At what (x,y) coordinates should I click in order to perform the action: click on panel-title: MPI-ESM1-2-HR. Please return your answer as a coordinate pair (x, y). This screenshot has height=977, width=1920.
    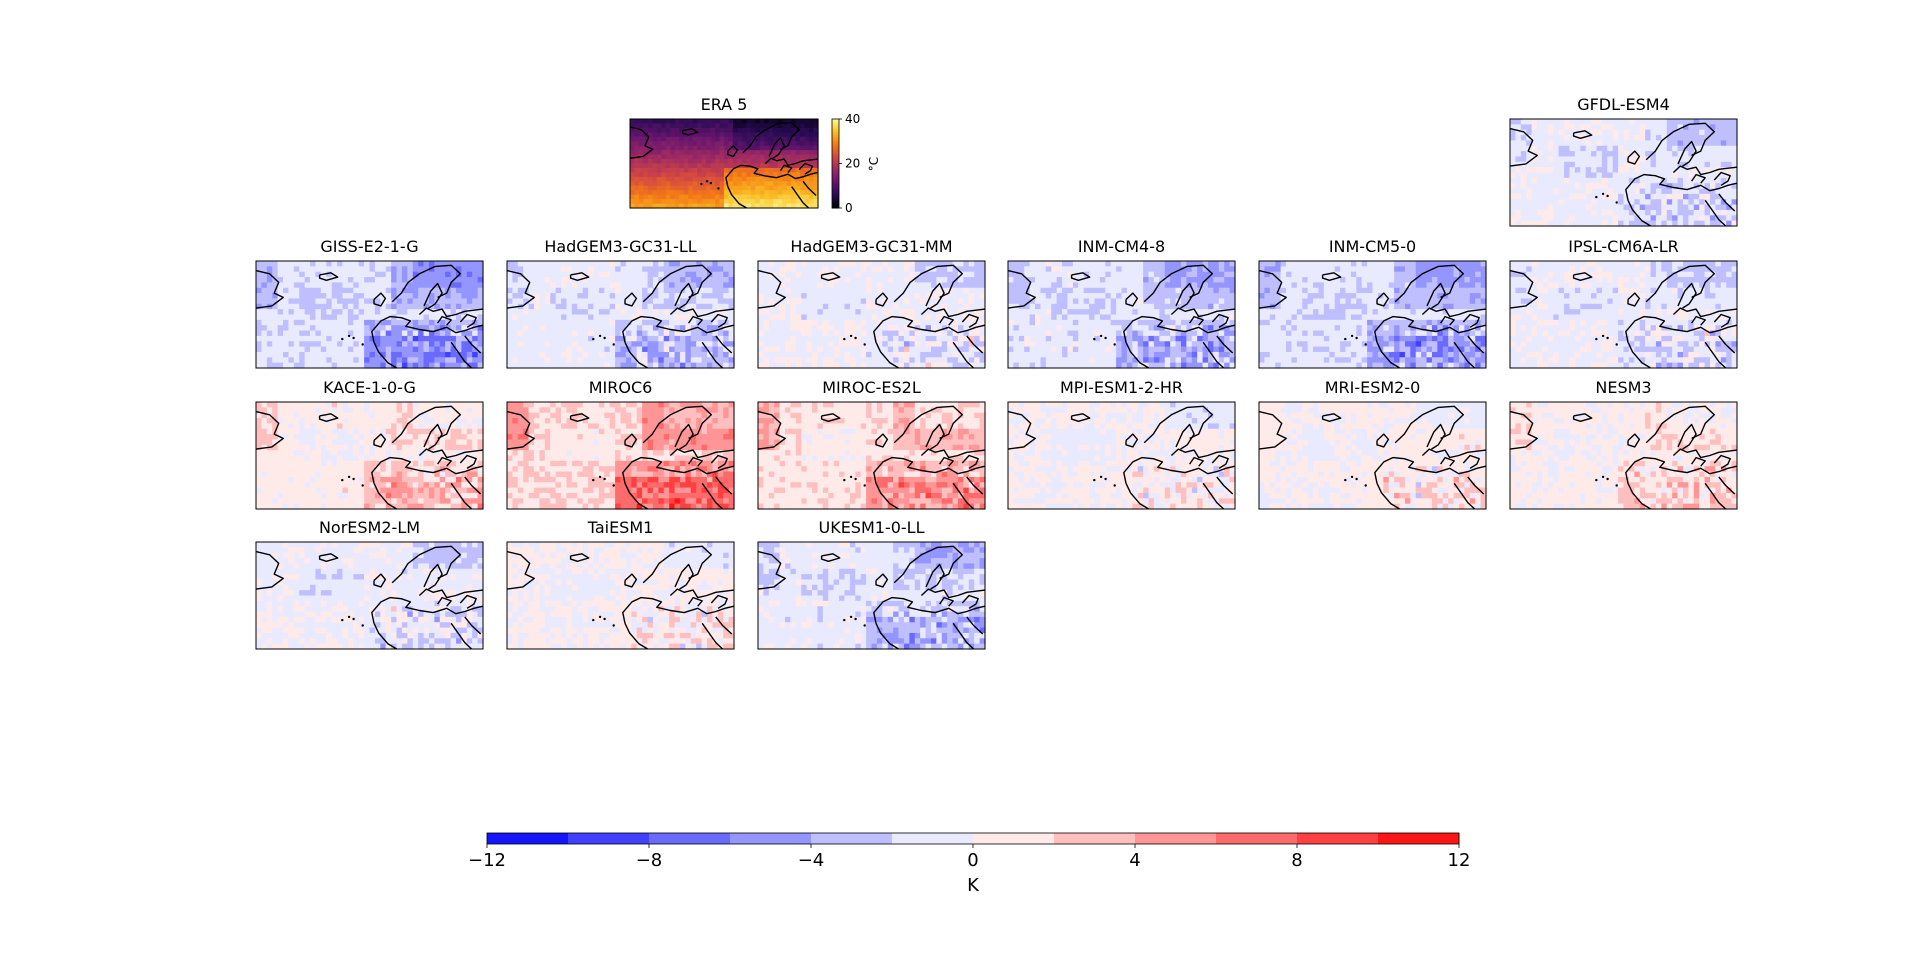
    Looking at the image, I should click on (1121, 387).